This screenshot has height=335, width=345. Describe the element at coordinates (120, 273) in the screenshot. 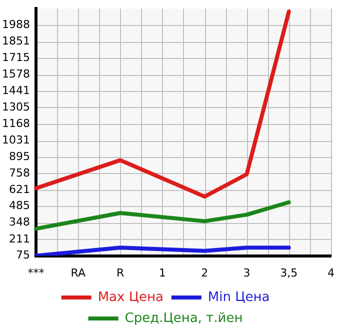

I see `x-tick-label: R` at that location.